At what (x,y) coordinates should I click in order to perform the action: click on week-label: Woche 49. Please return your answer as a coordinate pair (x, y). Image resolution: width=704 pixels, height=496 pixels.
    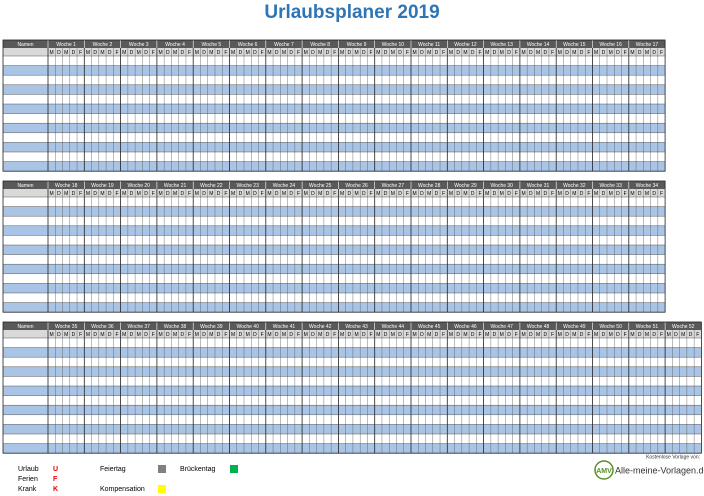
    Looking at the image, I should click on (574, 327).